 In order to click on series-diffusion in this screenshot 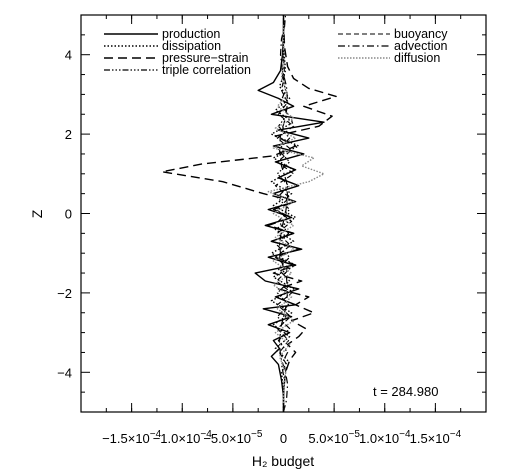, I will do `click(296, 213)`.